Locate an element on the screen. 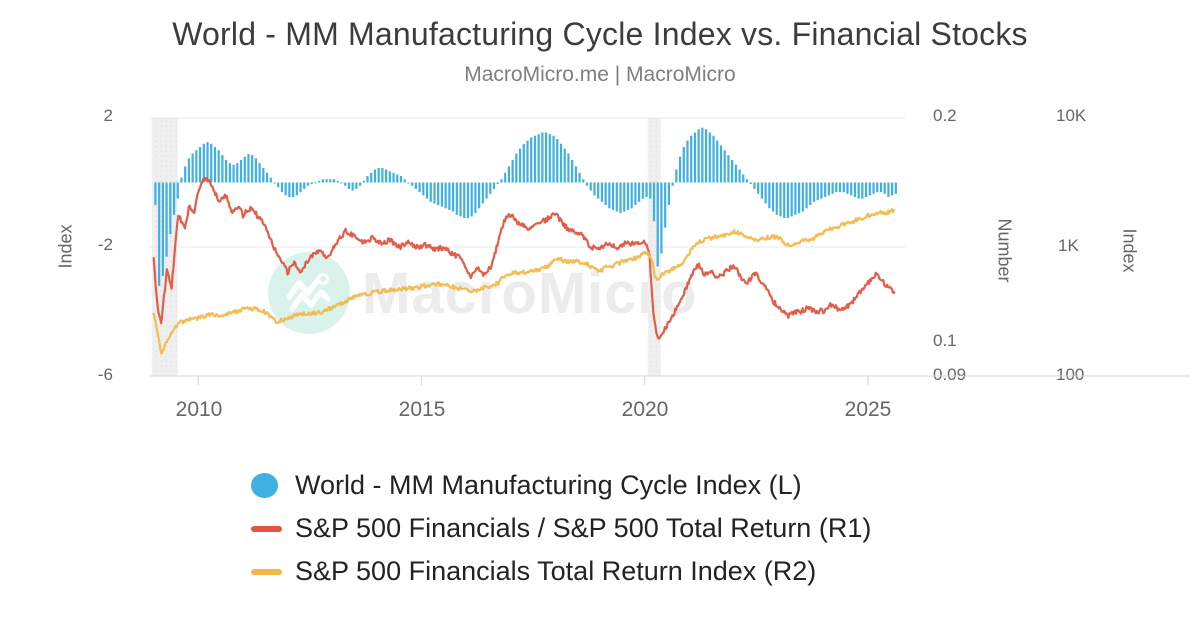  r1-axis-tick: 0.1 is located at coordinates (945, 340).